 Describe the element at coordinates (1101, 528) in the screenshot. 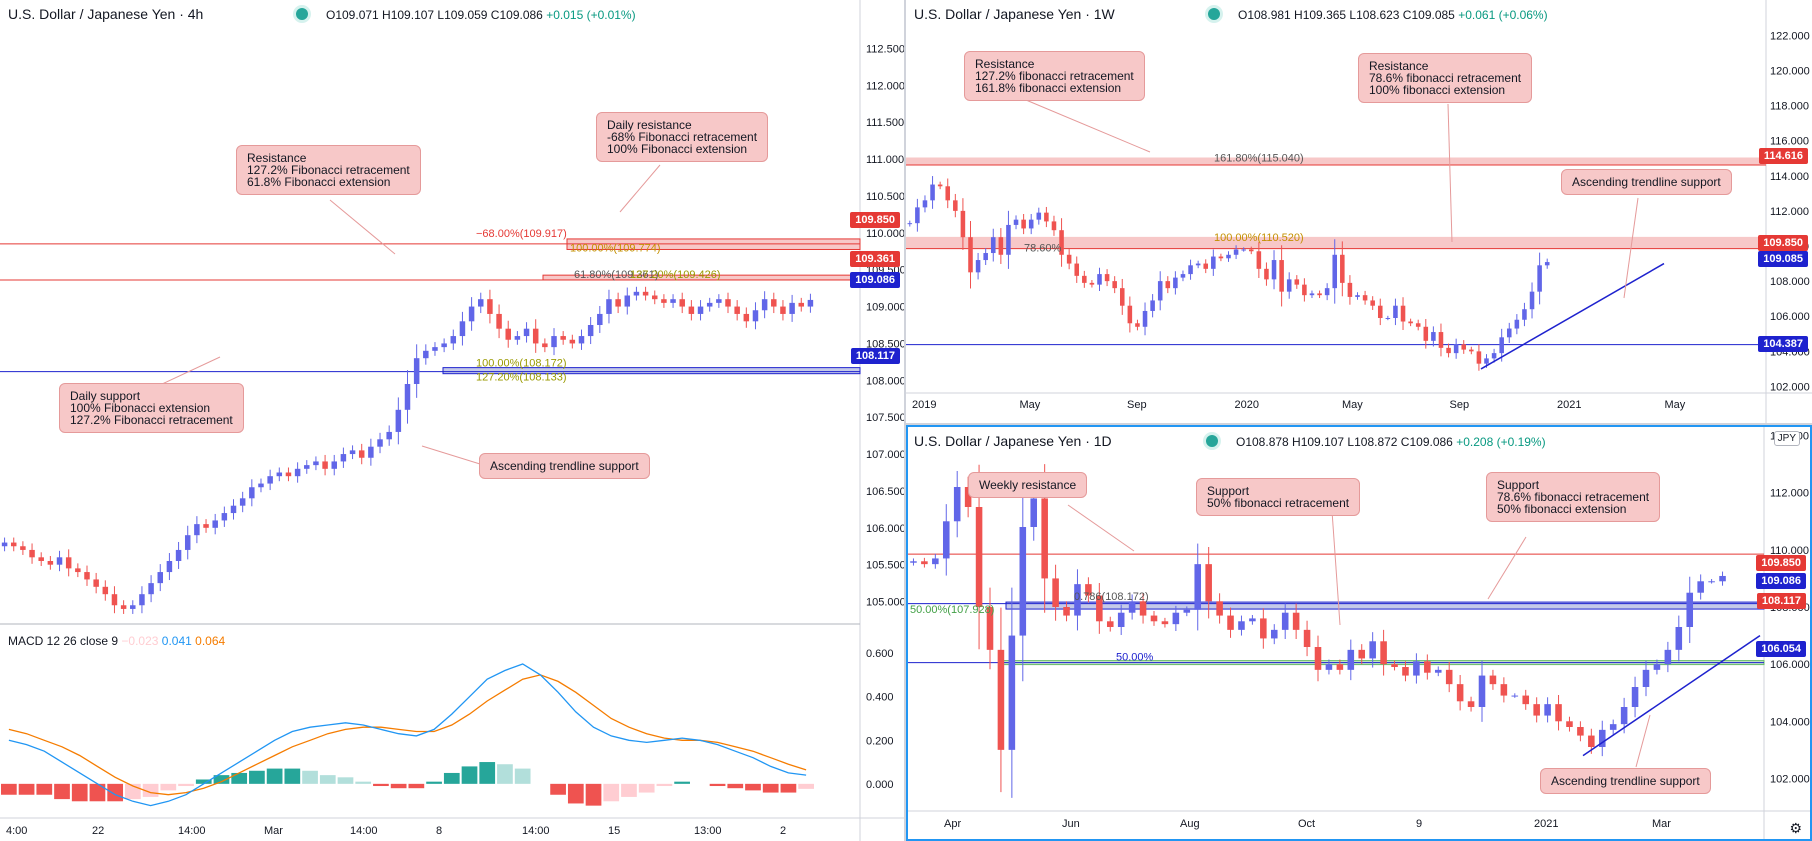

I see `note-pointer` at that location.